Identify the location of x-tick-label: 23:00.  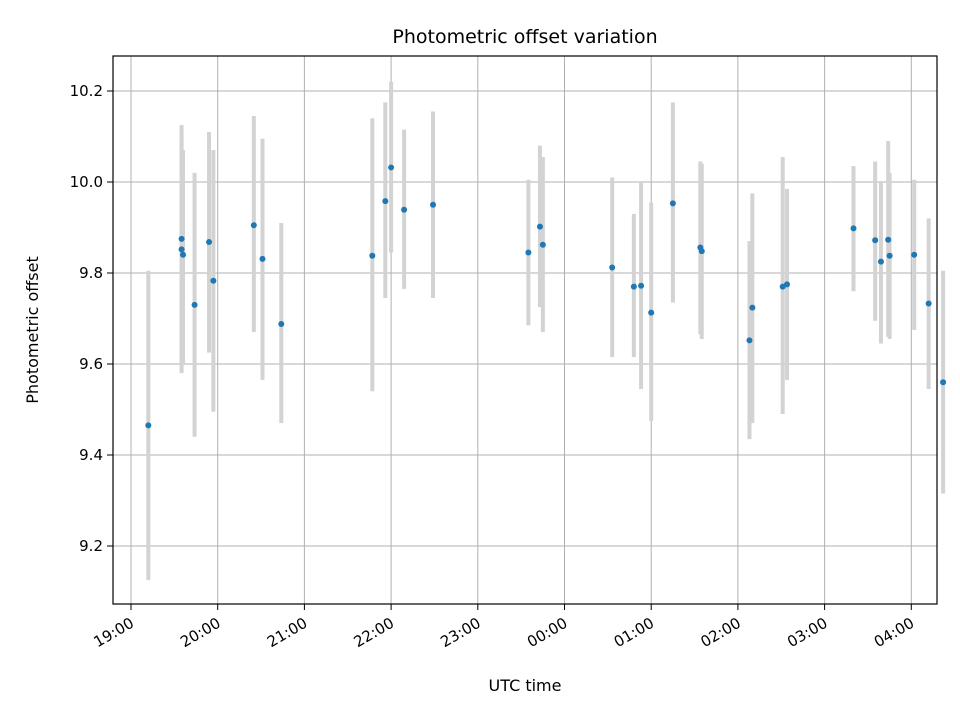
(460, 632).